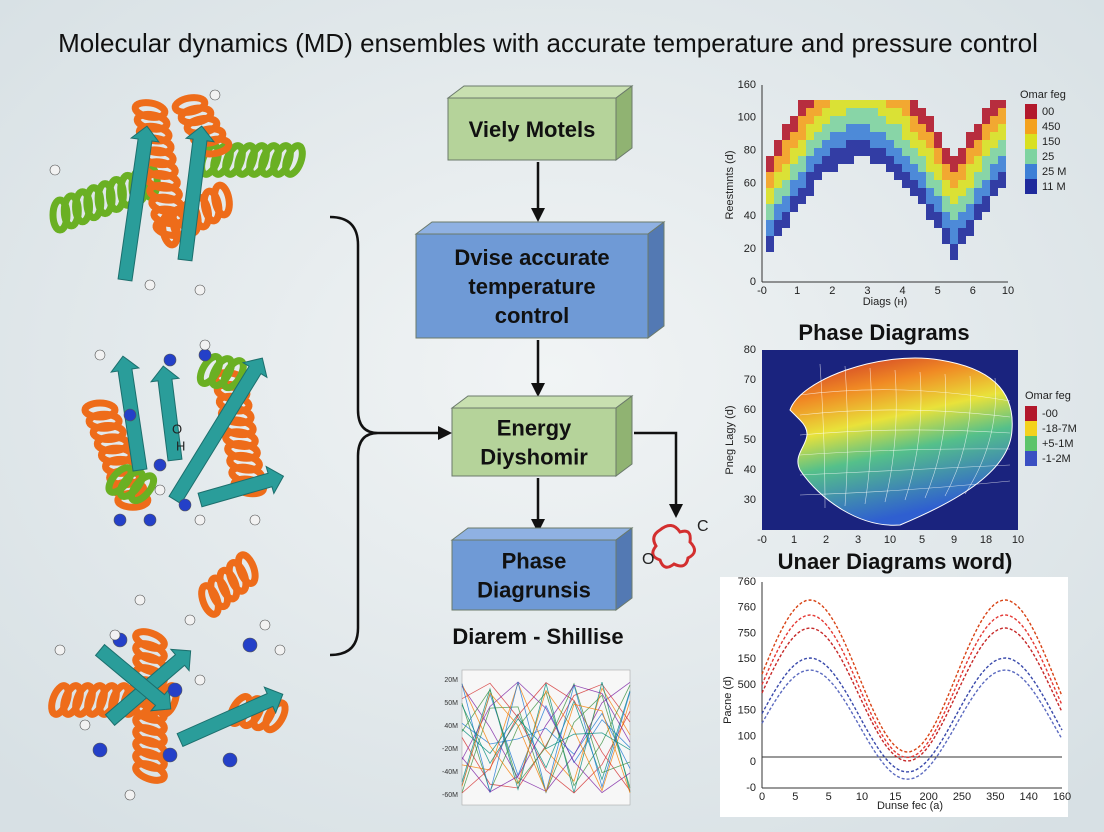 The width and height of the screenshot is (1104, 832). What do you see at coordinates (534, 456) in the screenshot?
I see `node-label: Diyshomir` at bounding box center [534, 456].